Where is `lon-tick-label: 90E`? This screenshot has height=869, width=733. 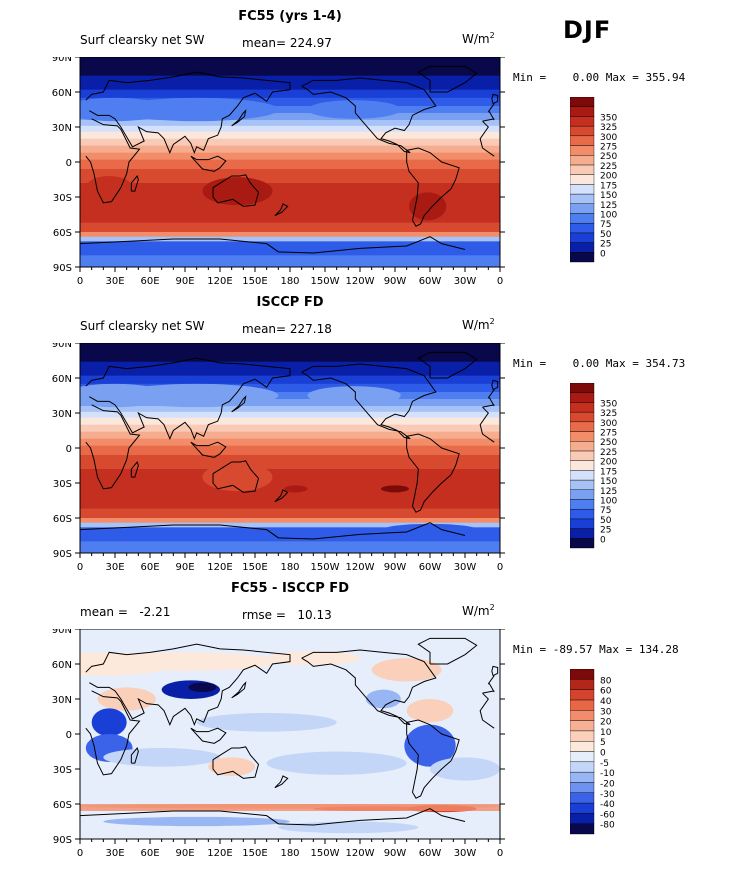 lon-tick-label: 90E is located at coordinates (184, 281).